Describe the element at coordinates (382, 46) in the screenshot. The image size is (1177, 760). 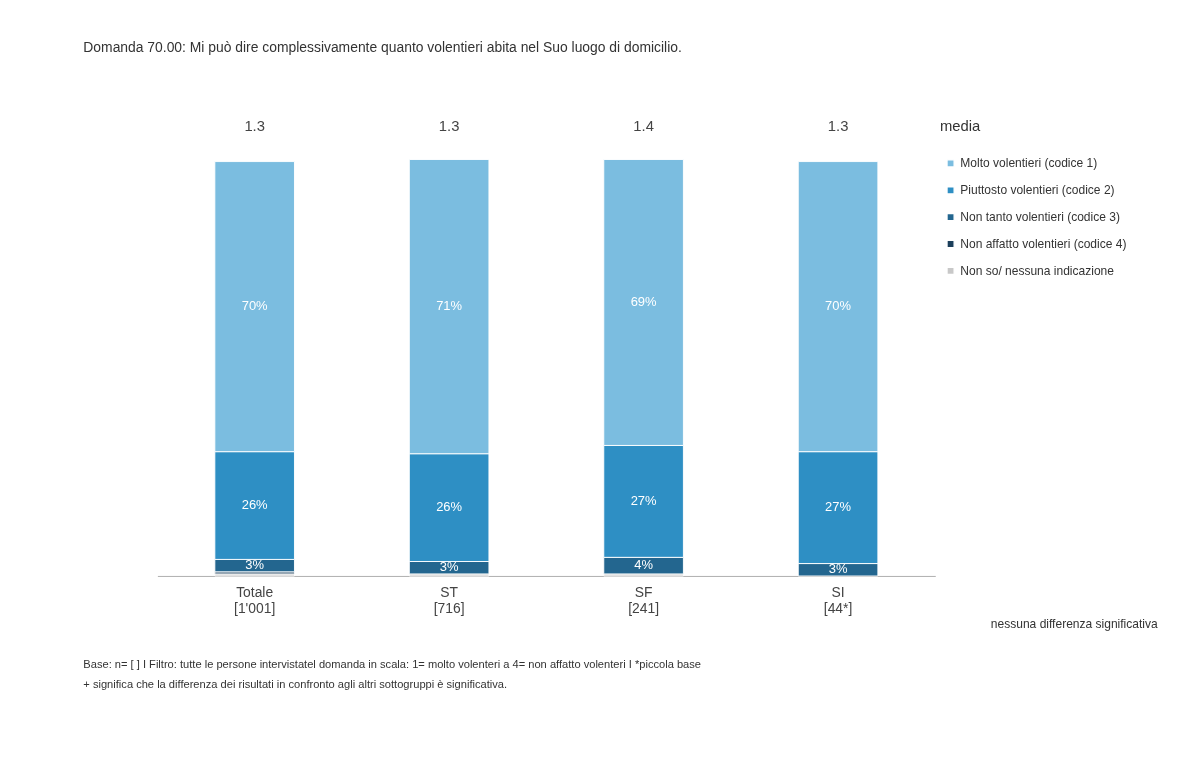
I see `chart-title: Domanda 70.00: Mi può dire complessivamente quanto volentieri abita nel Suo luogo di domicilio.` at that location.